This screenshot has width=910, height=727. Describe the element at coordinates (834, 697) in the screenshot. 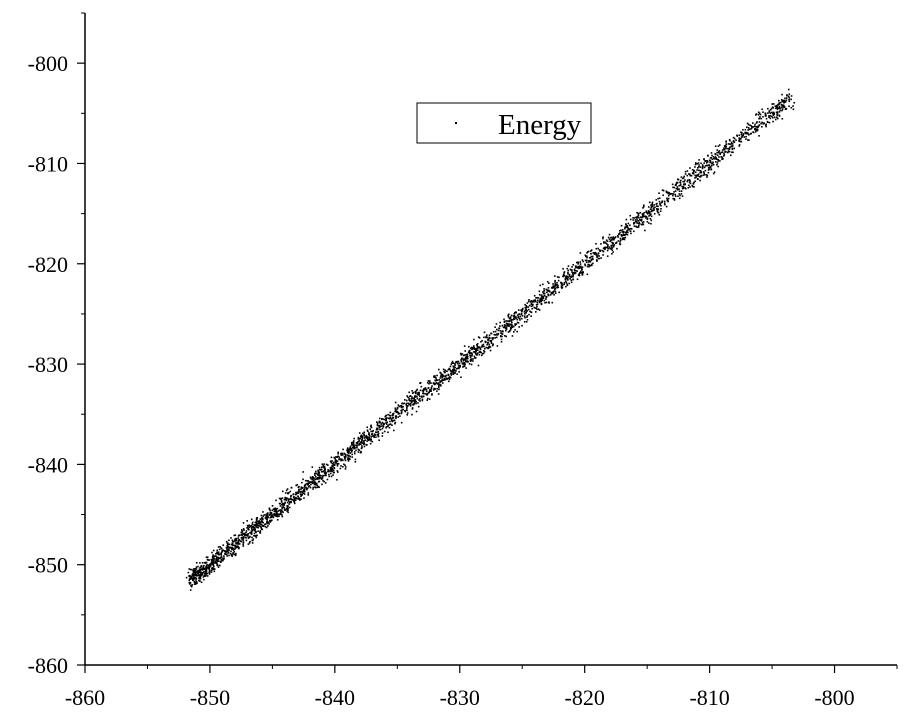

I see `x-tick-label: -800` at that location.